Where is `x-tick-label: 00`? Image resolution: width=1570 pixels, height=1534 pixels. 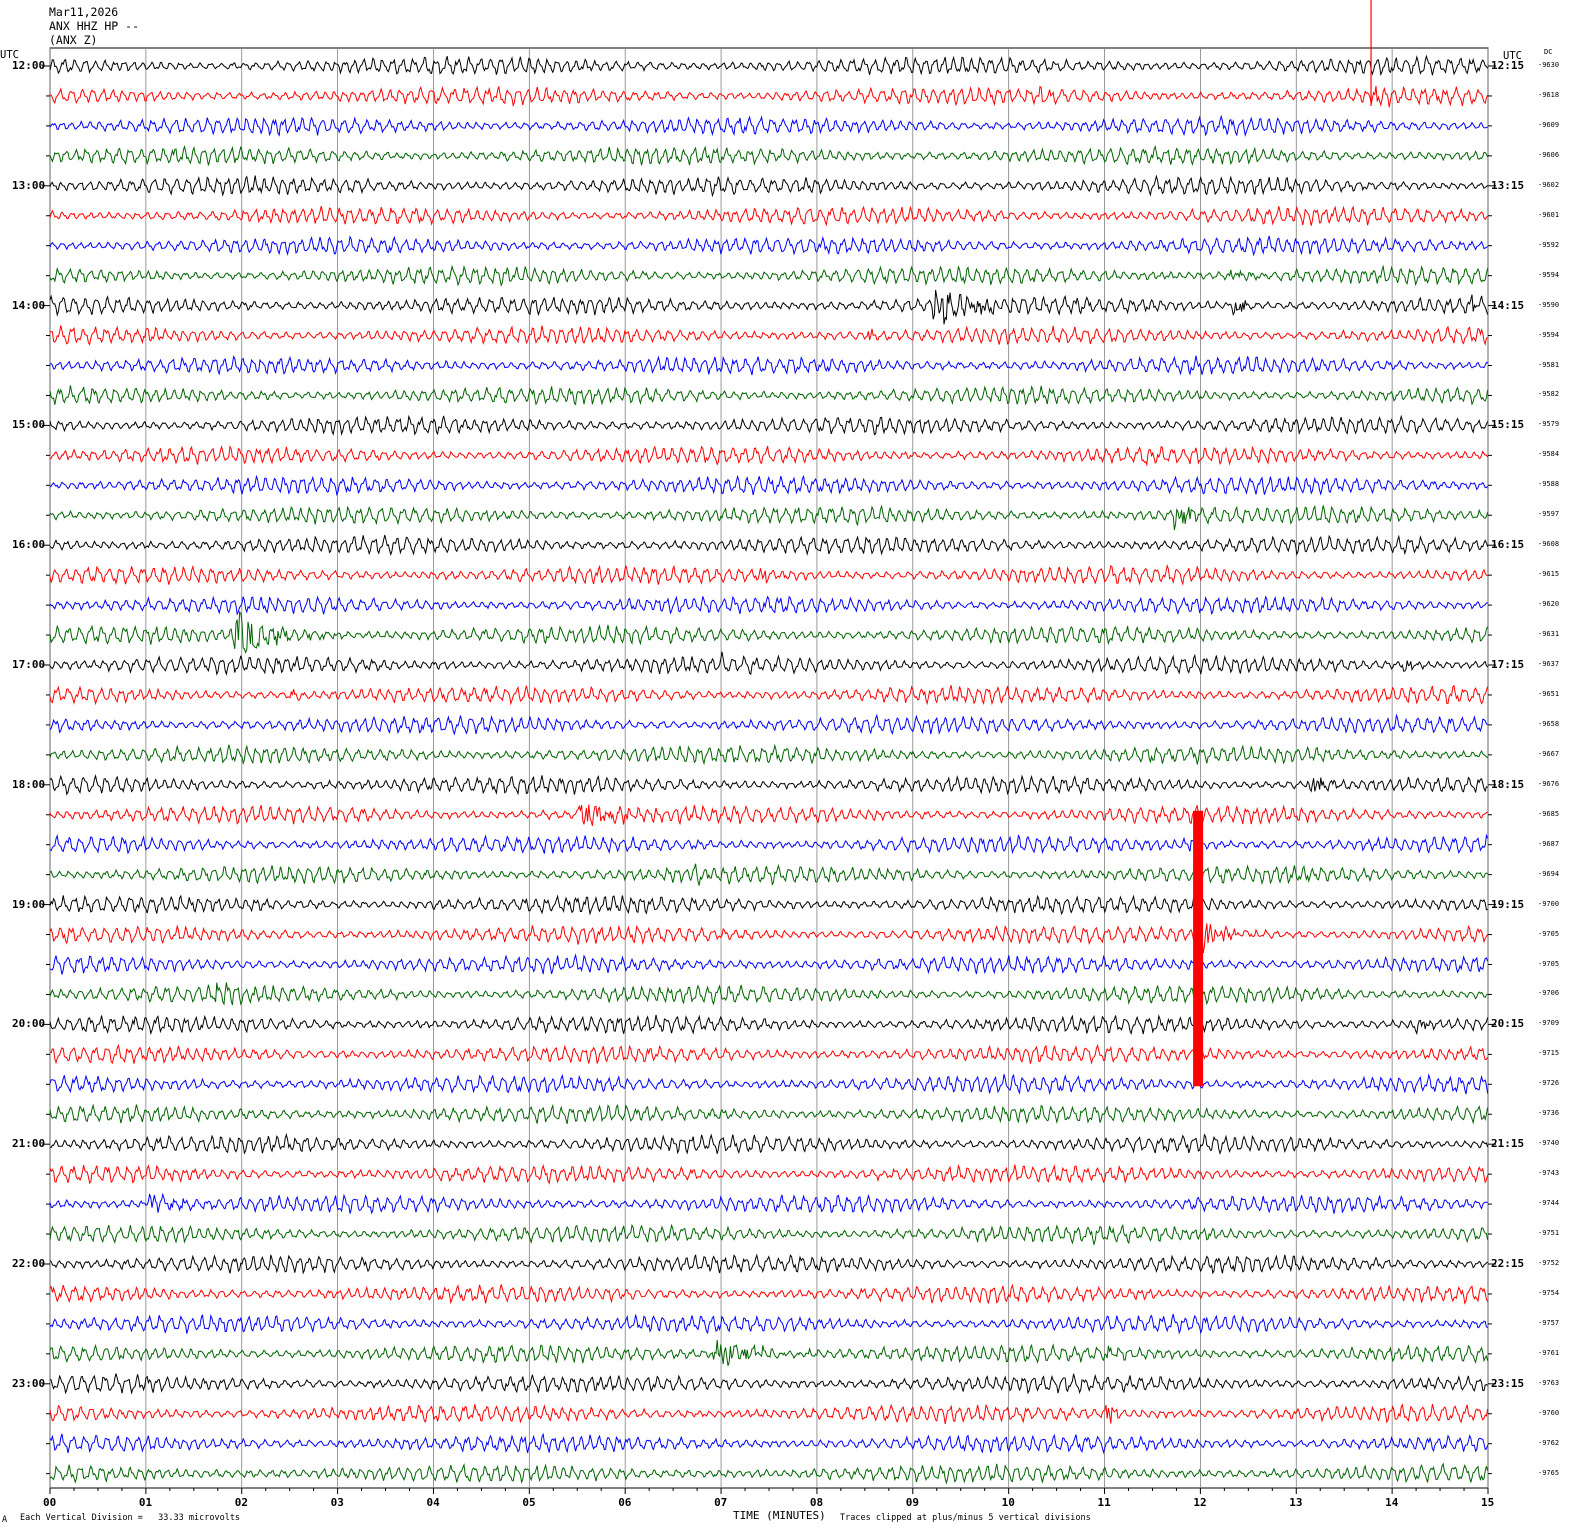
x-tick-label: 00 is located at coordinates (50, 1502).